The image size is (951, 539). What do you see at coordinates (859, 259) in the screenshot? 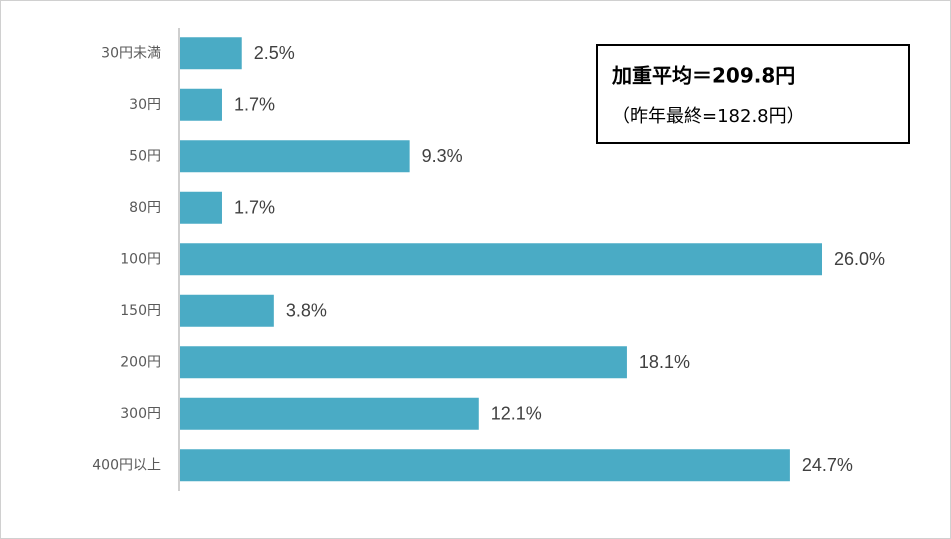
I see `data-label: 26.0%` at bounding box center [859, 259].